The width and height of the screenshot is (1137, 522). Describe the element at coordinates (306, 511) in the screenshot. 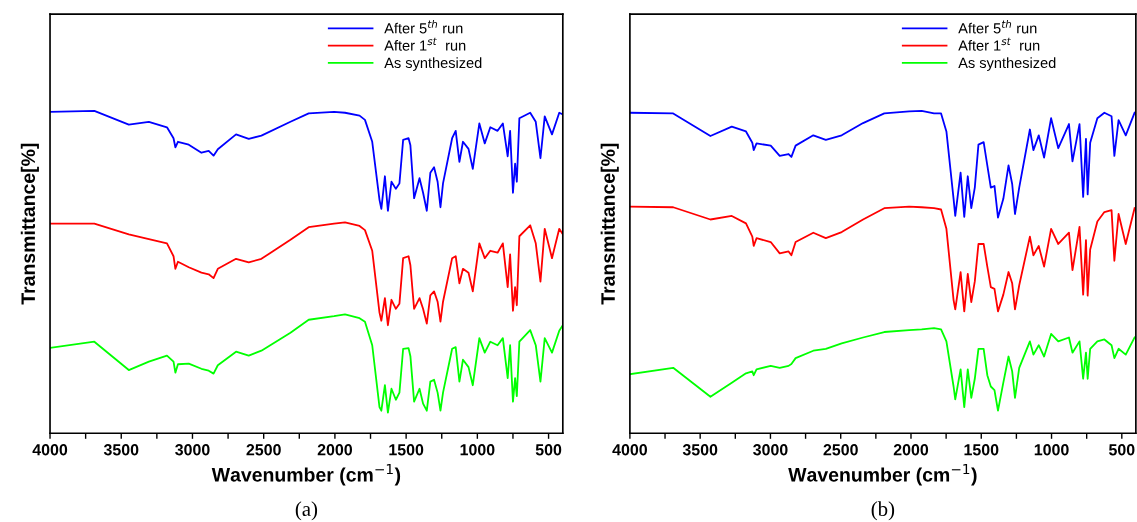

I see `text: (a)` at that location.